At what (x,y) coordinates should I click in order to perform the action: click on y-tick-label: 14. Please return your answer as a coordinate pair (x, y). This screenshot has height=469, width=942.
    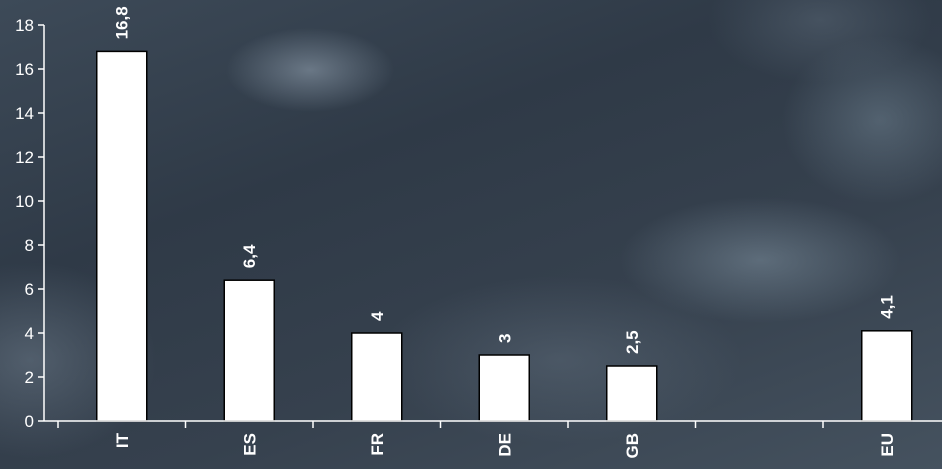
    Looking at the image, I should click on (24, 113).